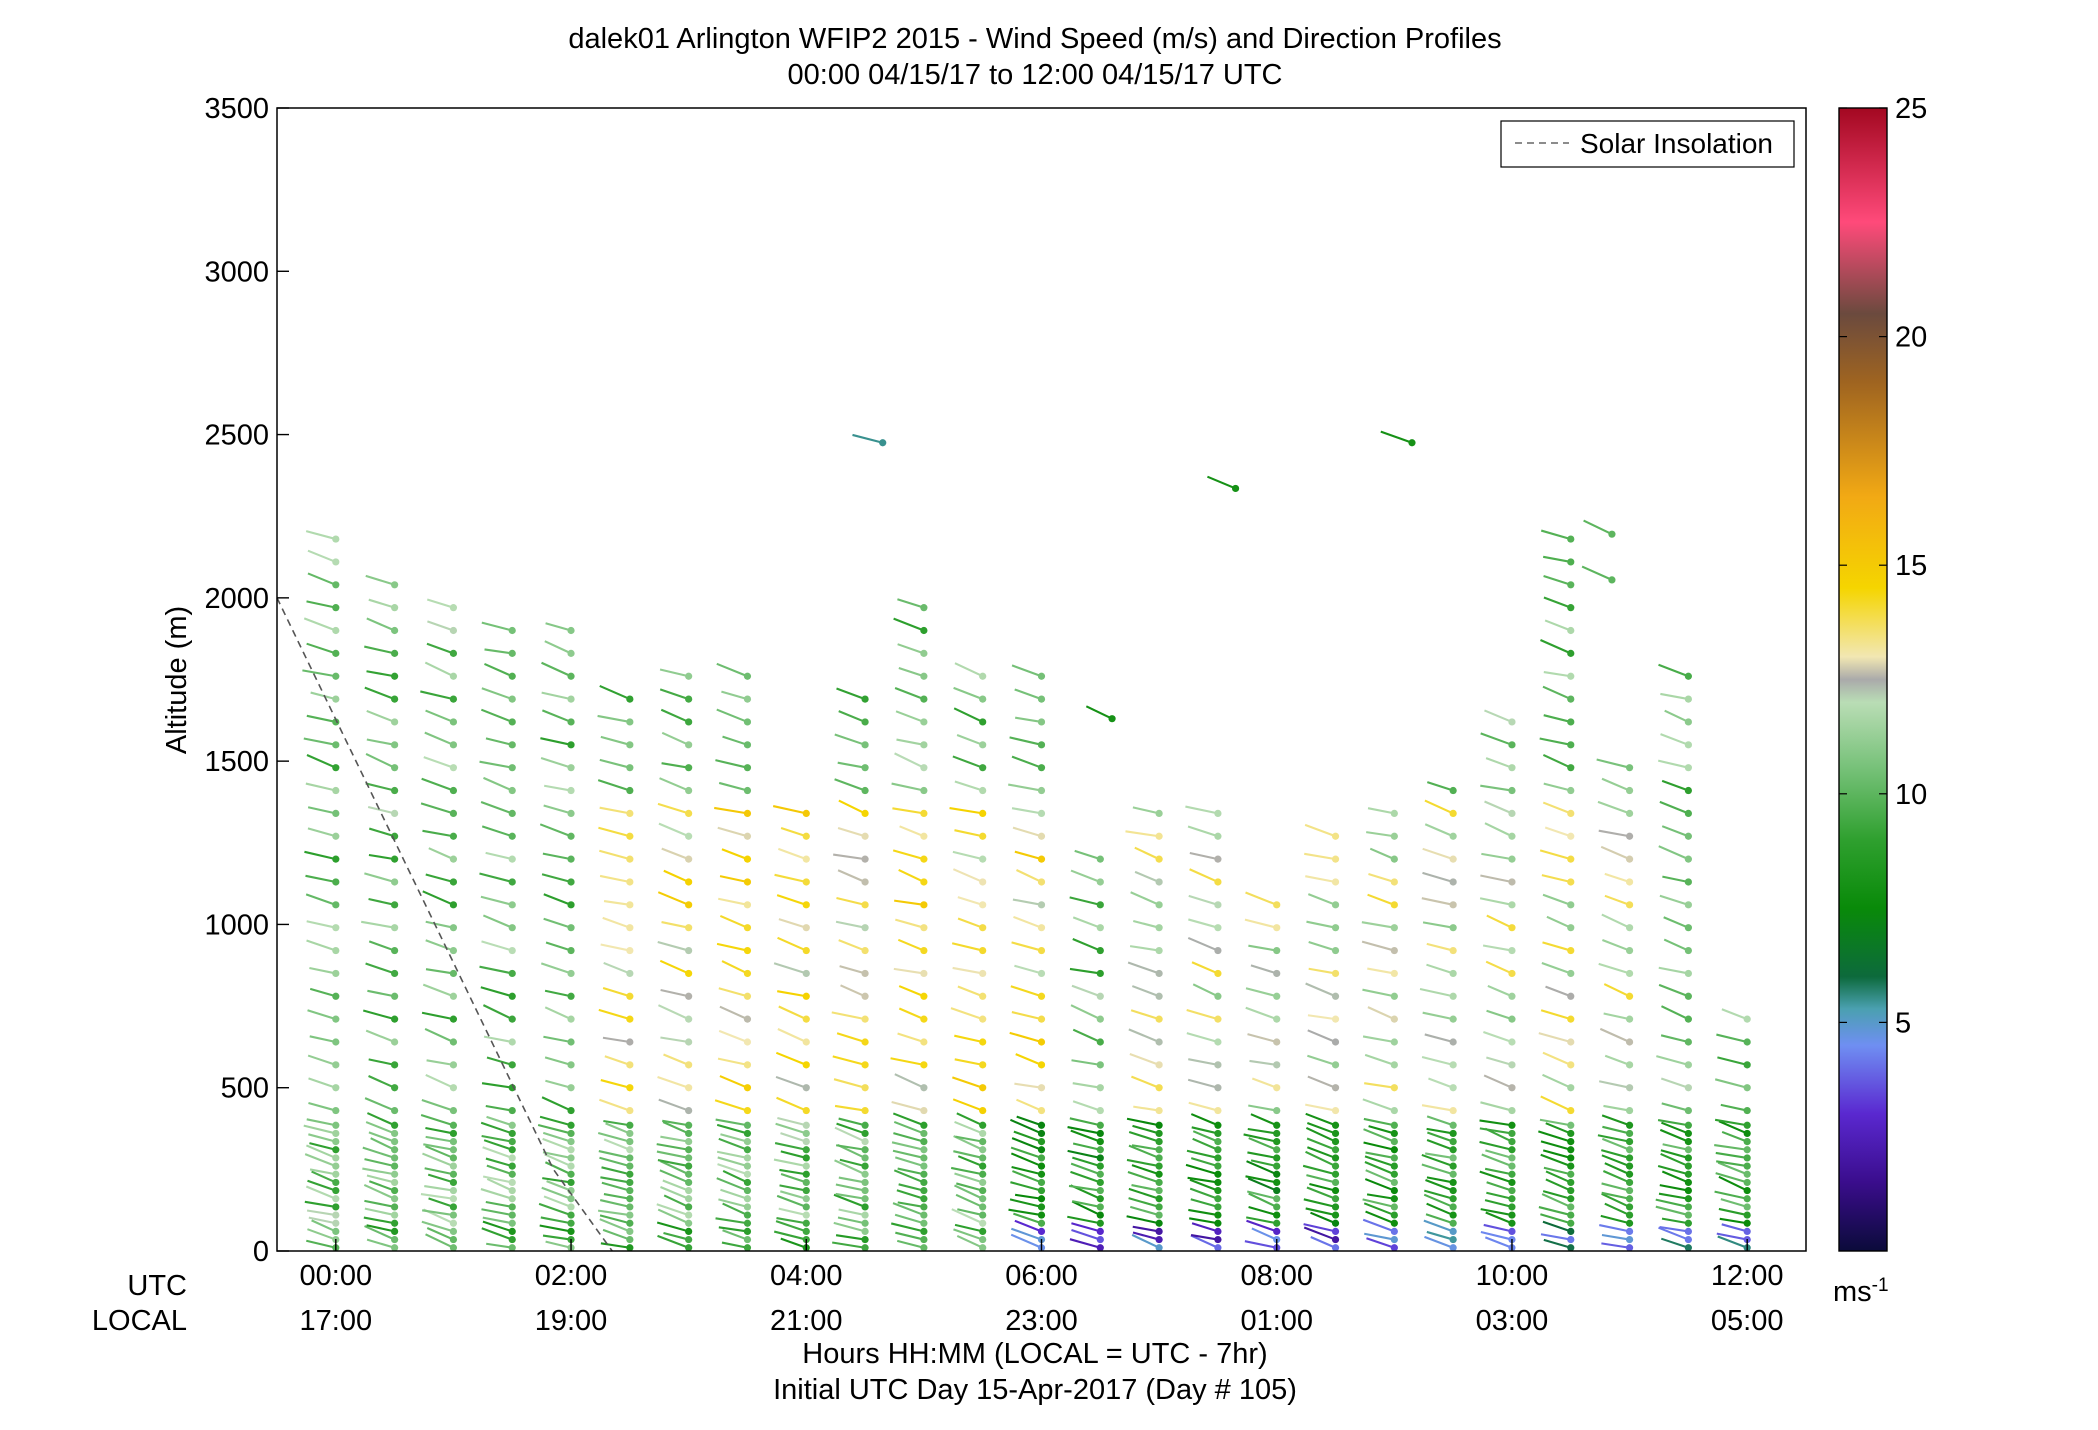 This screenshot has width=2098, height=1430. Describe the element at coordinates (177, 680) in the screenshot. I see `y-axis-label: Altitude (m)` at that location.